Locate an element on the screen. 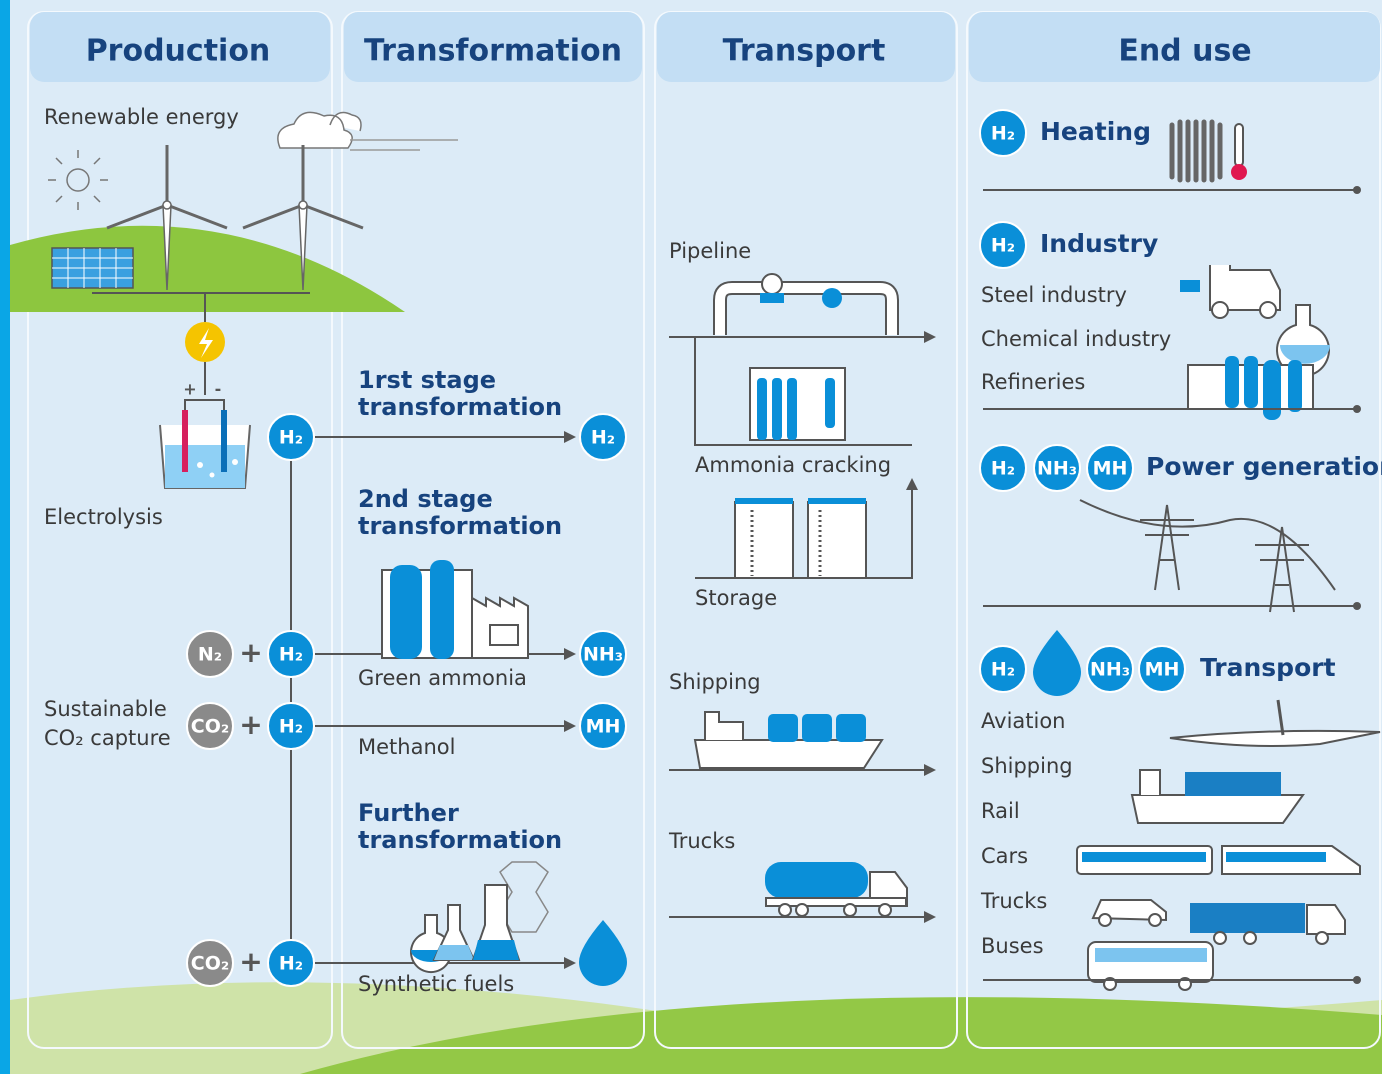 This screenshot has height=1074, width=1382. power-pylons is located at coordinates (1207, 556).